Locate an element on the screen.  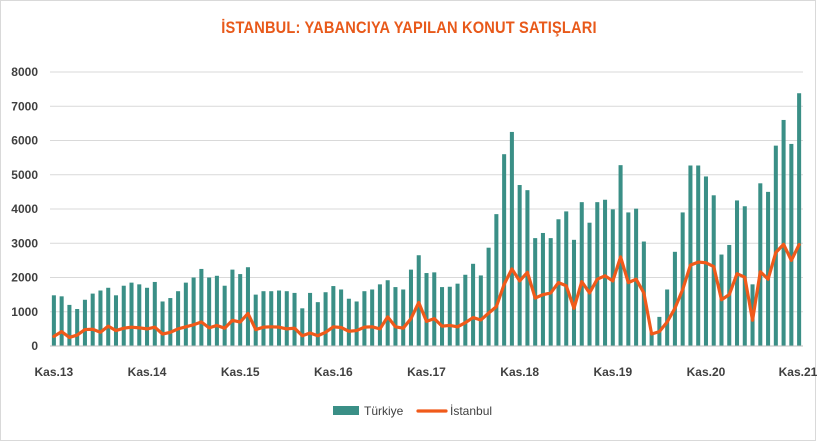
x-tick-label: Kas.19 is located at coordinates (612, 372).